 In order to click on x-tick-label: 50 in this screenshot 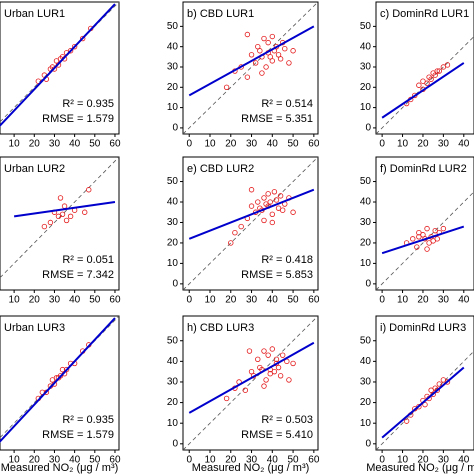, I will do `click(294, 144)`.